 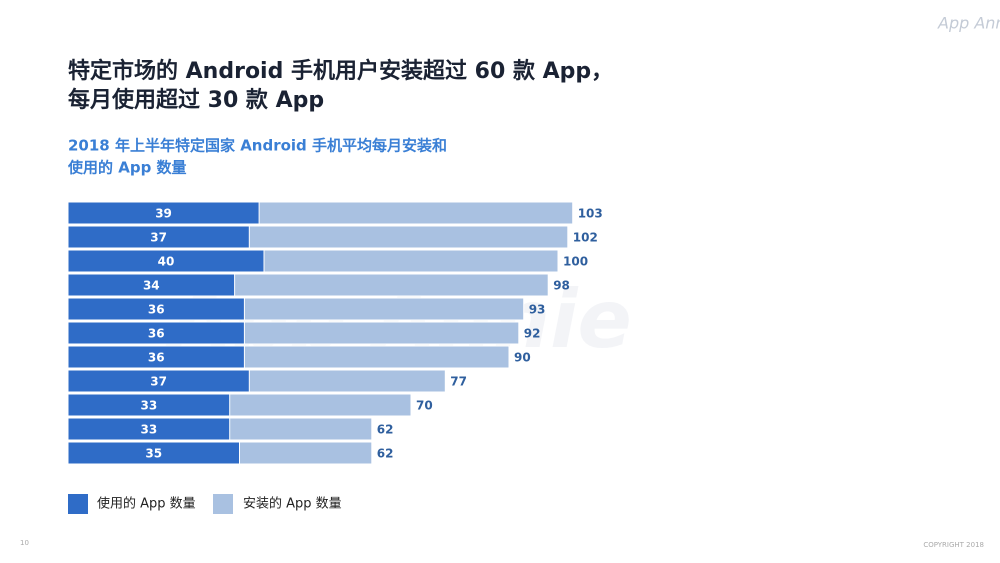 I want to click on logo: App Annie, so click(x=968, y=23).